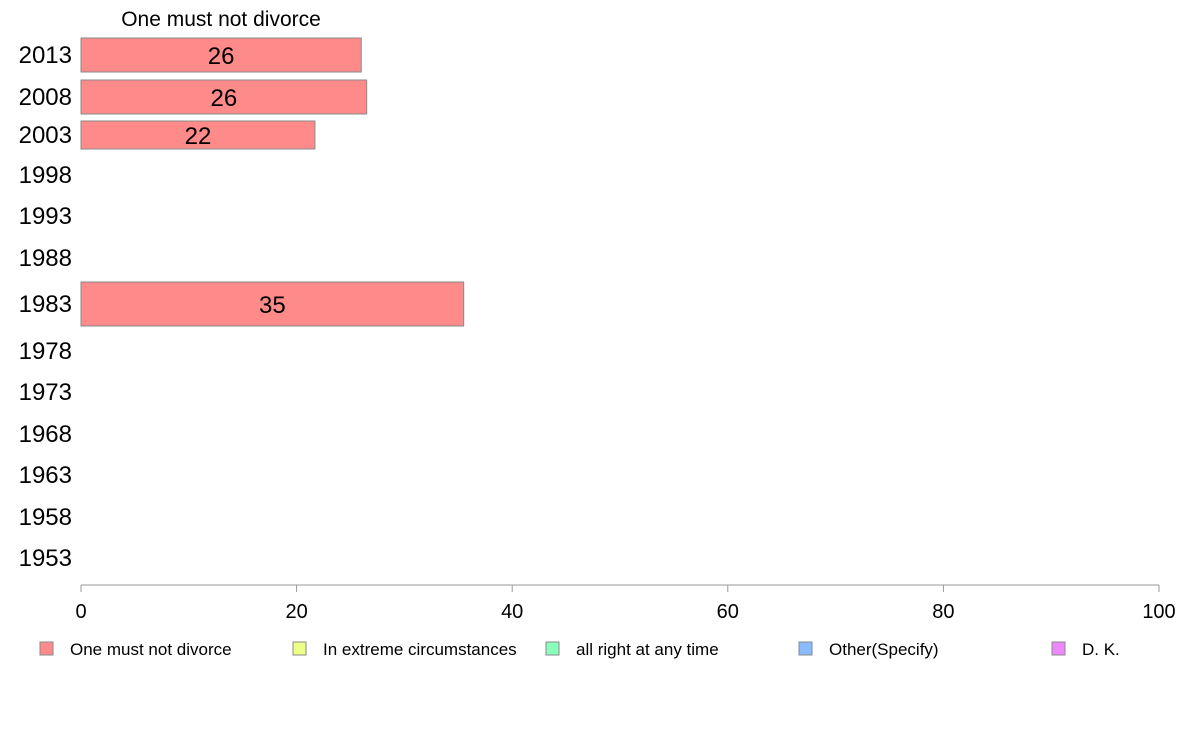 The width and height of the screenshot is (1188, 736). I want to click on bar-2008, so click(224, 97).